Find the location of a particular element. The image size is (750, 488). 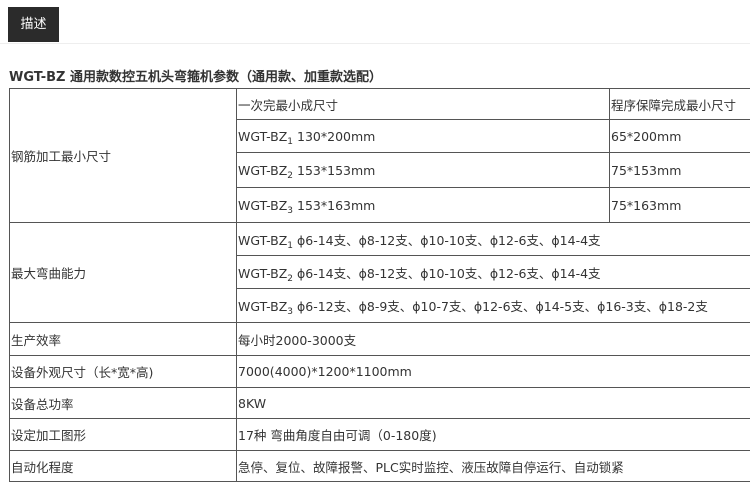

row-label: 钢筋加工最小尺寸 is located at coordinates (123, 155).